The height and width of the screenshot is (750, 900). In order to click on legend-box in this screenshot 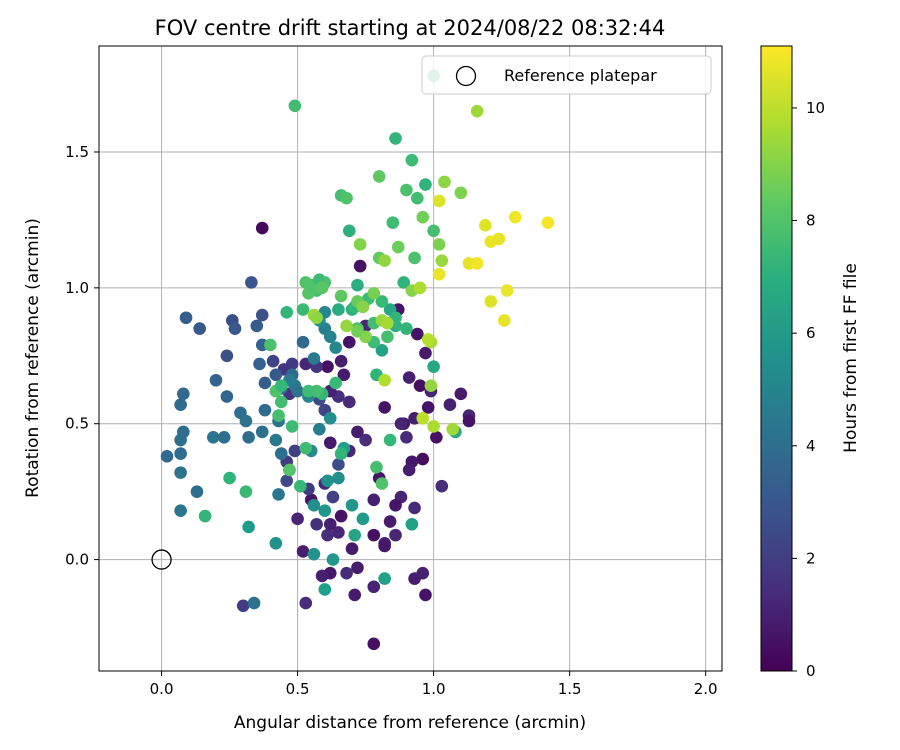, I will do `click(566, 75)`.